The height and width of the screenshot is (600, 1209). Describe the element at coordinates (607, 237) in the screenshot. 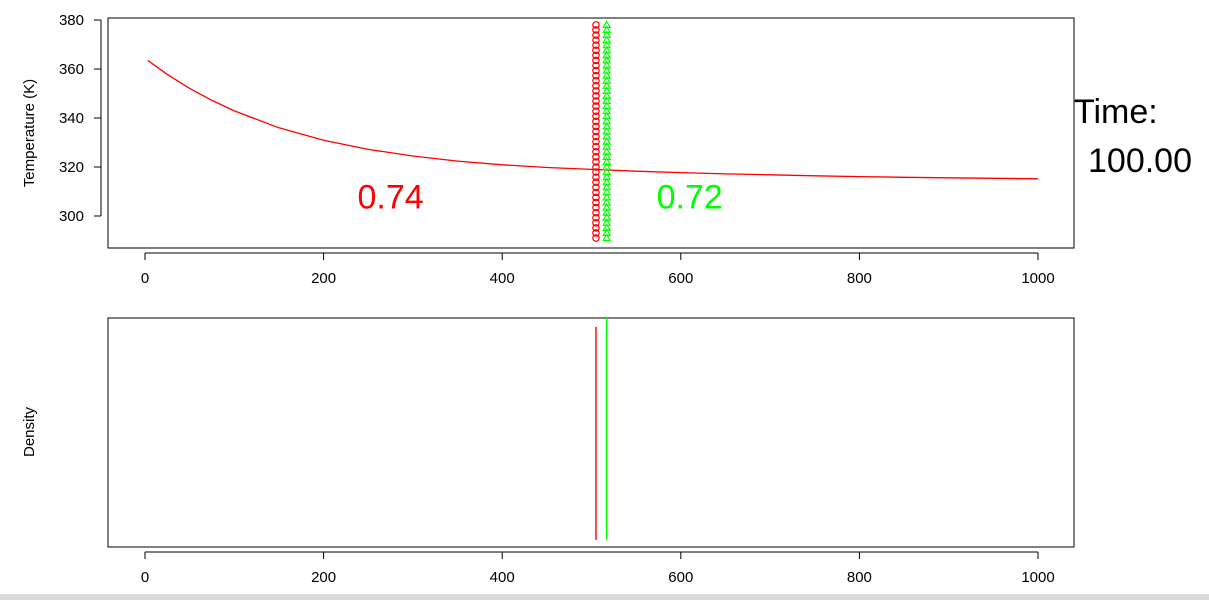

I see `particle-marker-green` at that location.